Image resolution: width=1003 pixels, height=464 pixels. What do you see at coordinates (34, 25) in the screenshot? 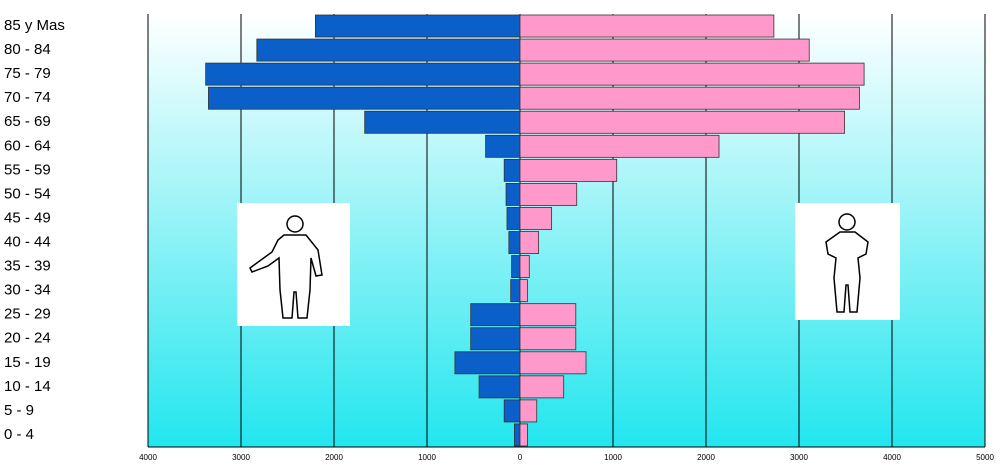
I see `y-tick-label: 85 y Mas` at bounding box center [34, 25].